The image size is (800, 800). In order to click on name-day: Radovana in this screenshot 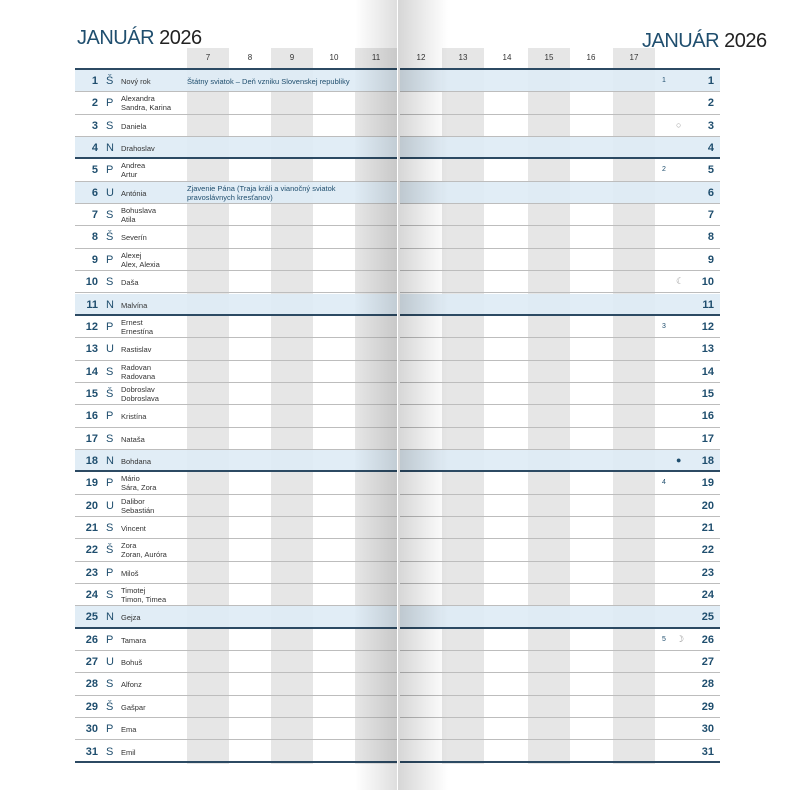, I will do `click(138, 376)`.